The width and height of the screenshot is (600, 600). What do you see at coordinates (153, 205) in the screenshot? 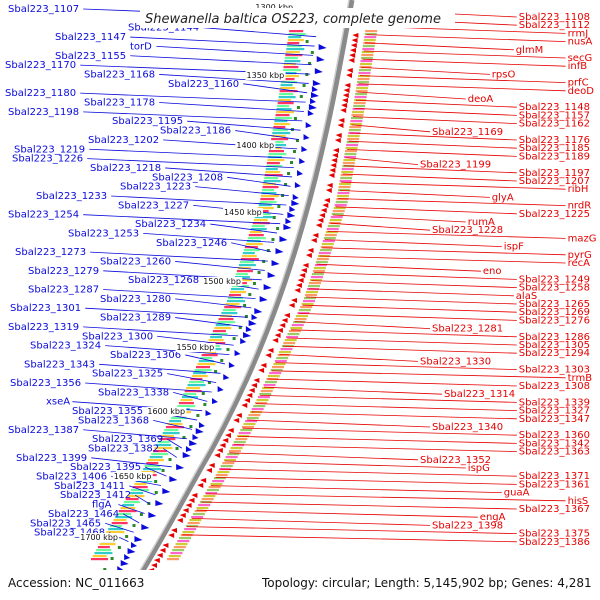
I see `left-gene-label: Sbal223_1227` at bounding box center [153, 205].